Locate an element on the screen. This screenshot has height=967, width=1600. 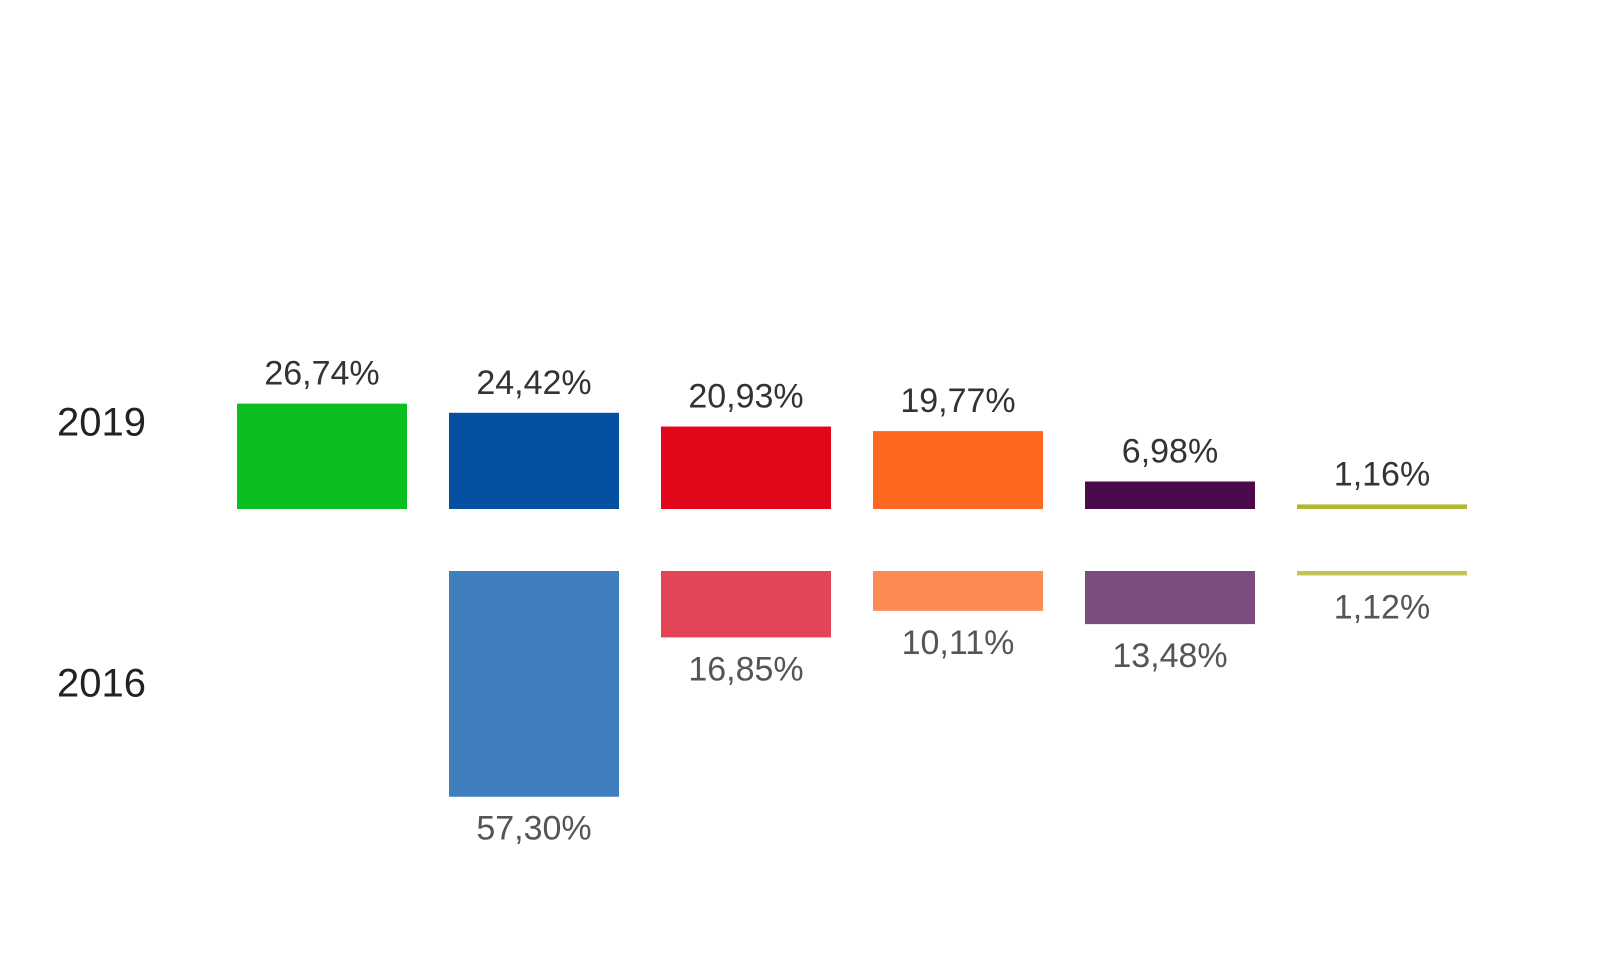
value-label: 1,12% is located at coordinates (1382, 607).